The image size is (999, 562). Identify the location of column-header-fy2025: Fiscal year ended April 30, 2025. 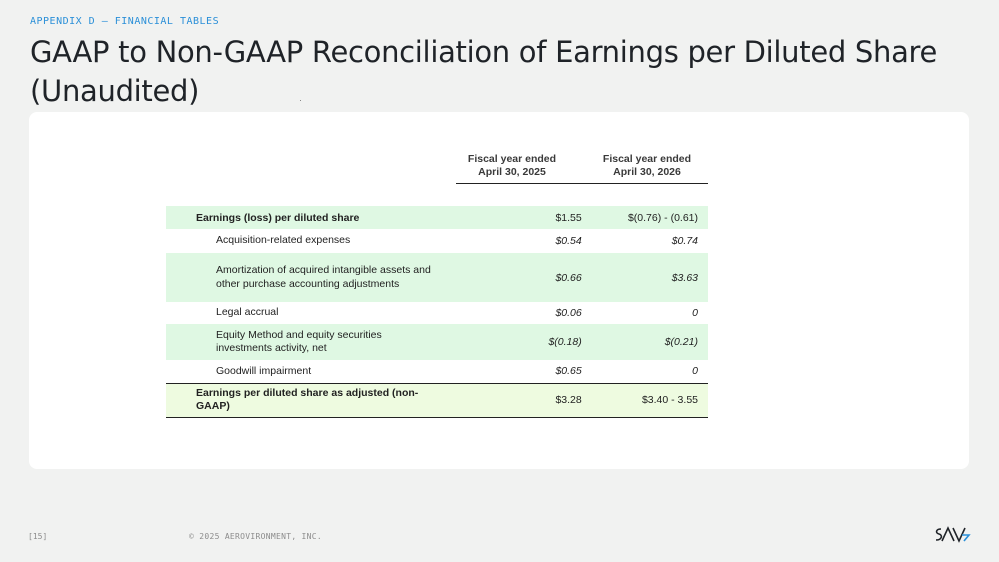
(512, 166).